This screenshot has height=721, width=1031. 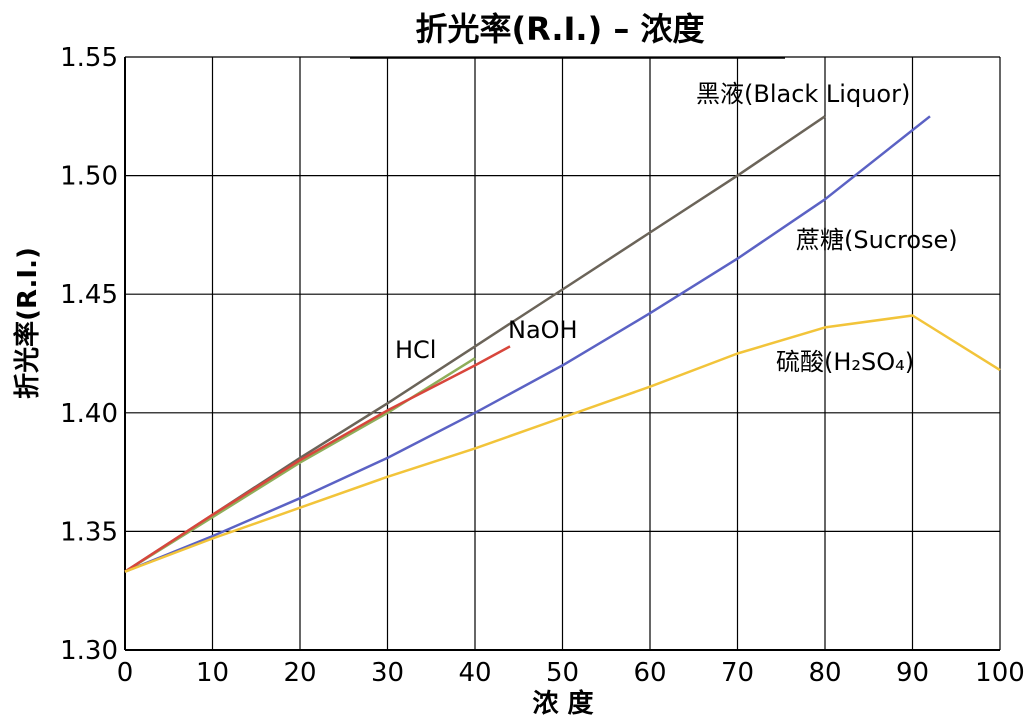 What do you see at coordinates (415, 350) in the screenshot?
I see `annotation-hcl: HCl` at bounding box center [415, 350].